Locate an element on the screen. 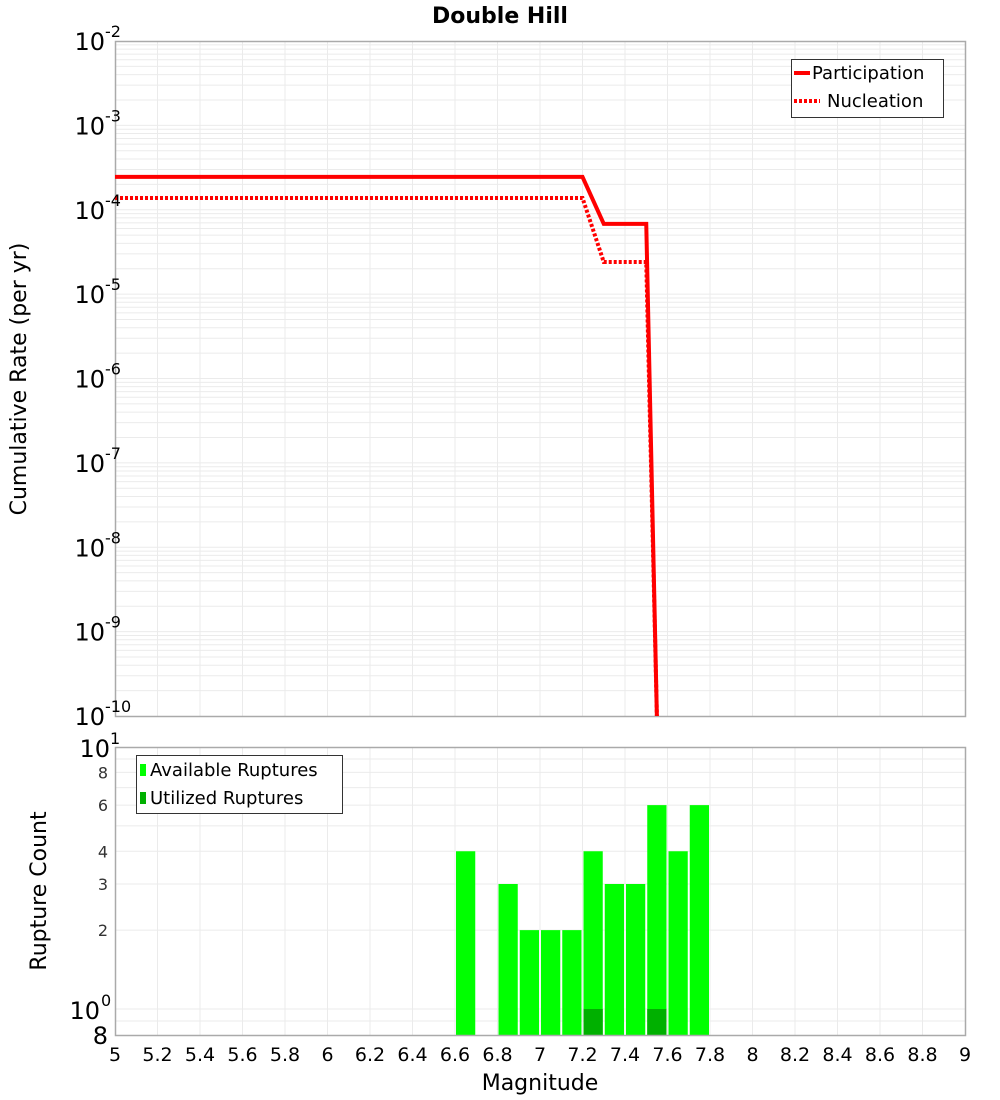 The image size is (1000, 1100). bottom-plot-y-ticks: 10 1 10 0 8 8 6 4 3 2 is located at coordinates (94, 889).